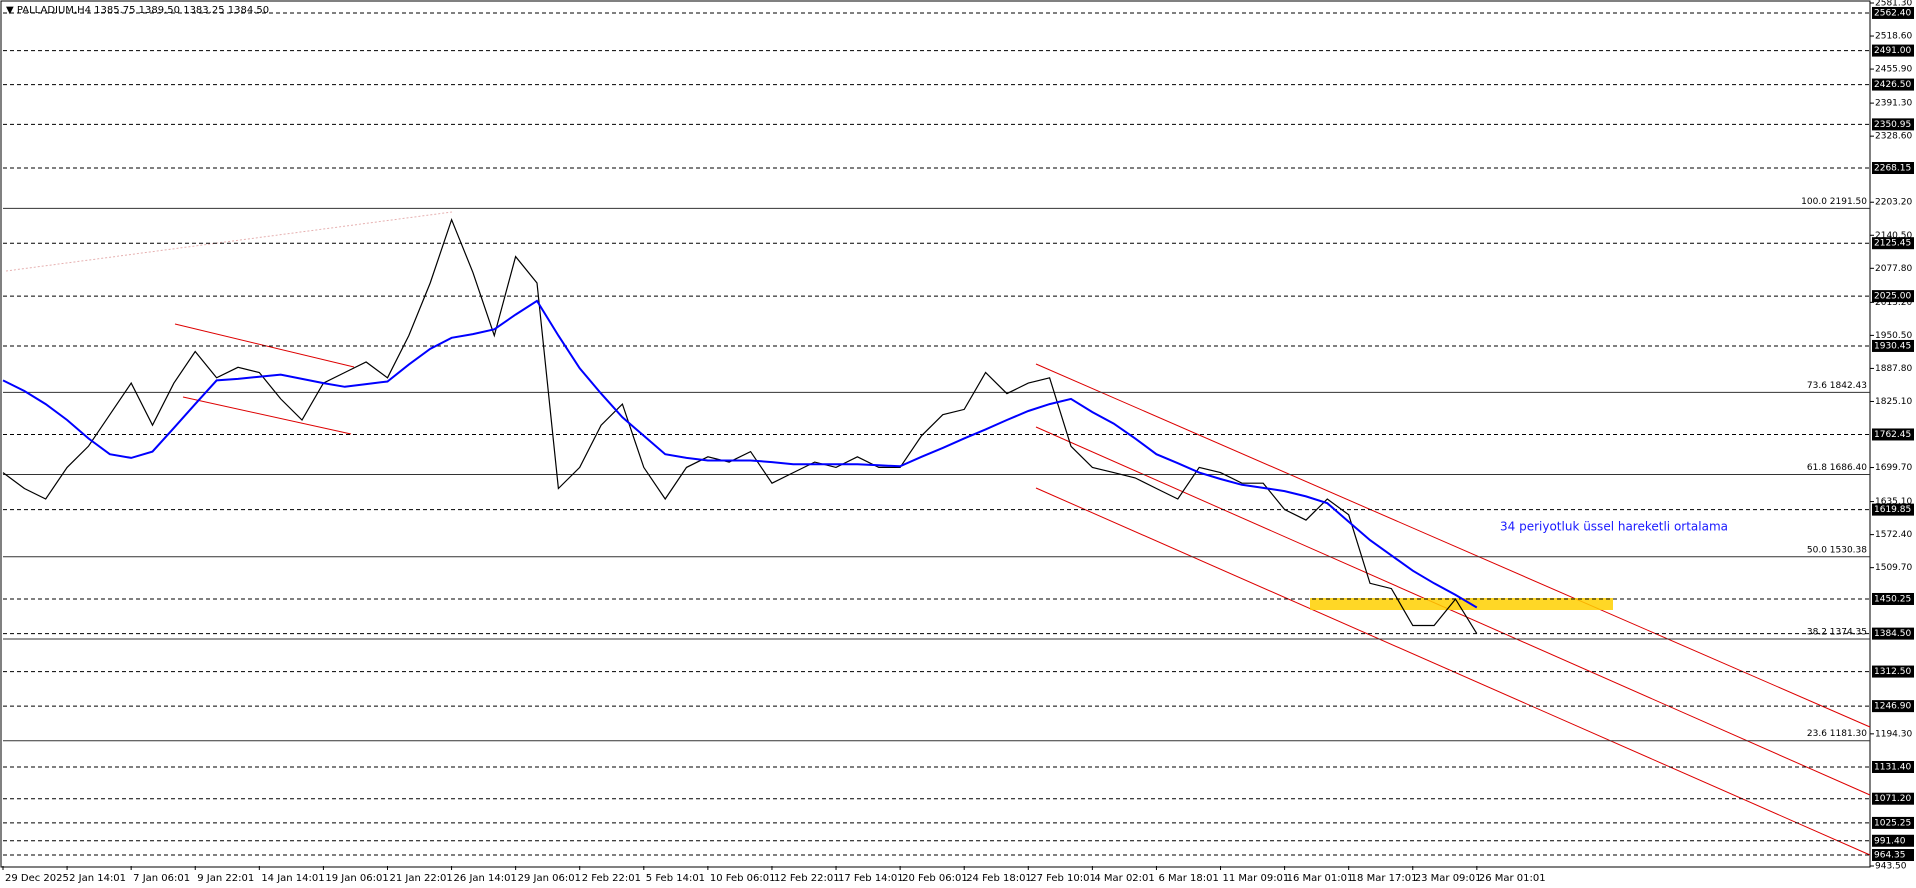  Describe the element at coordinates (1893, 502) in the screenshot. I see `y-tick-label: 1635.10` at that location.